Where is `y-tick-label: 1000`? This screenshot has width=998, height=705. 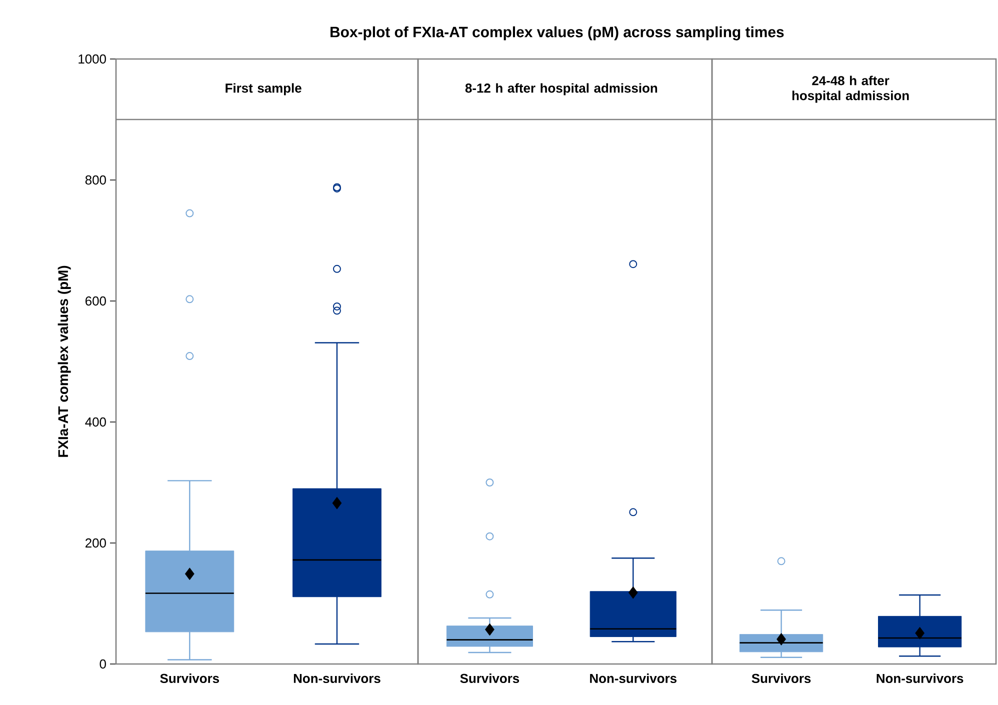 y-tick-label: 1000 is located at coordinates (92, 59).